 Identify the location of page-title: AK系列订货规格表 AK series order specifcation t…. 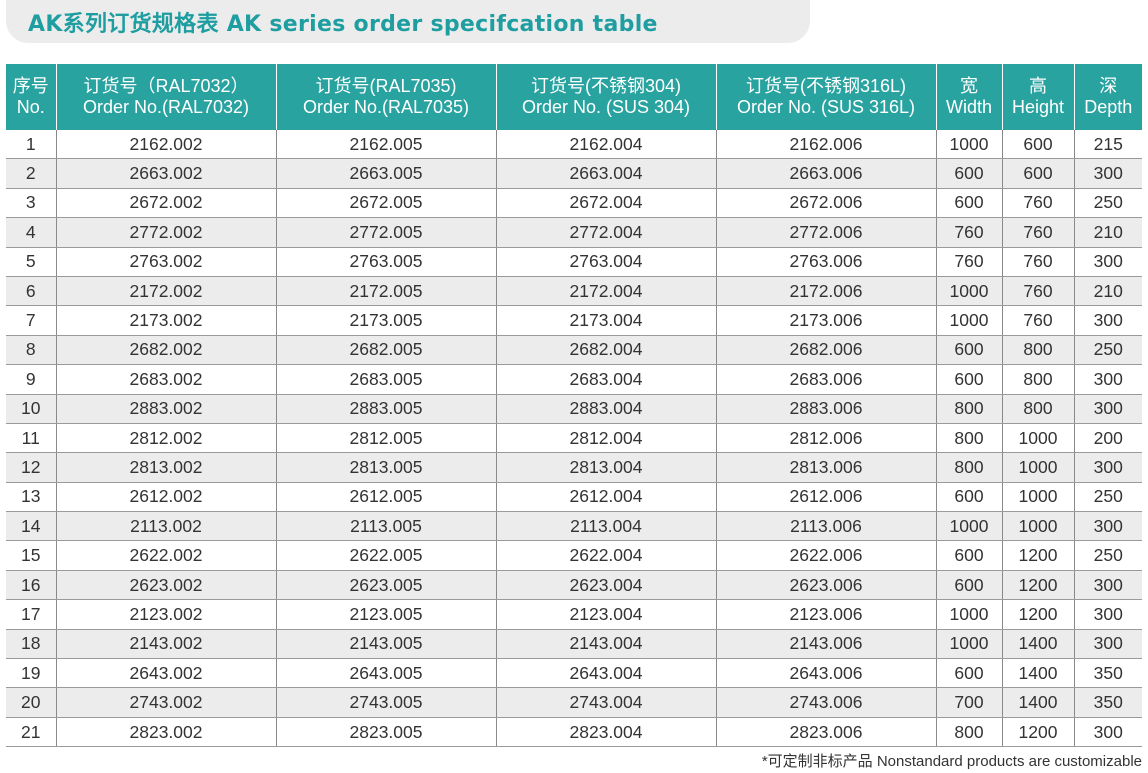
(343, 24).